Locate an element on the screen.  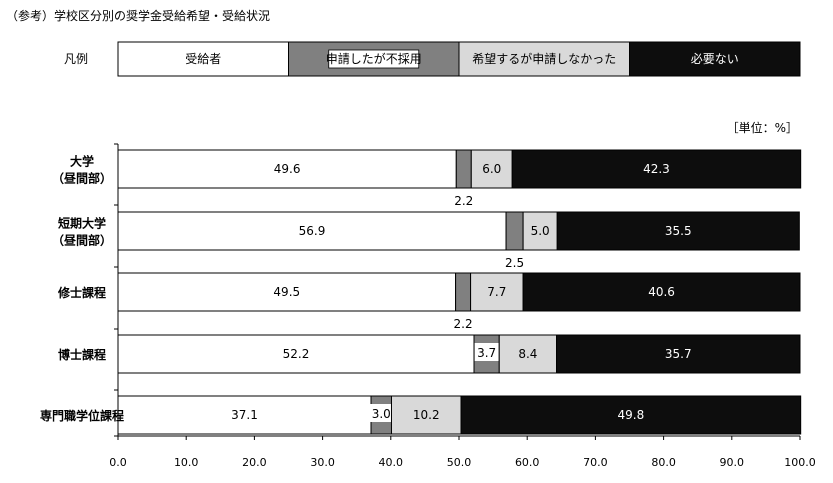
data-label: 10.2 is located at coordinates (426, 415).